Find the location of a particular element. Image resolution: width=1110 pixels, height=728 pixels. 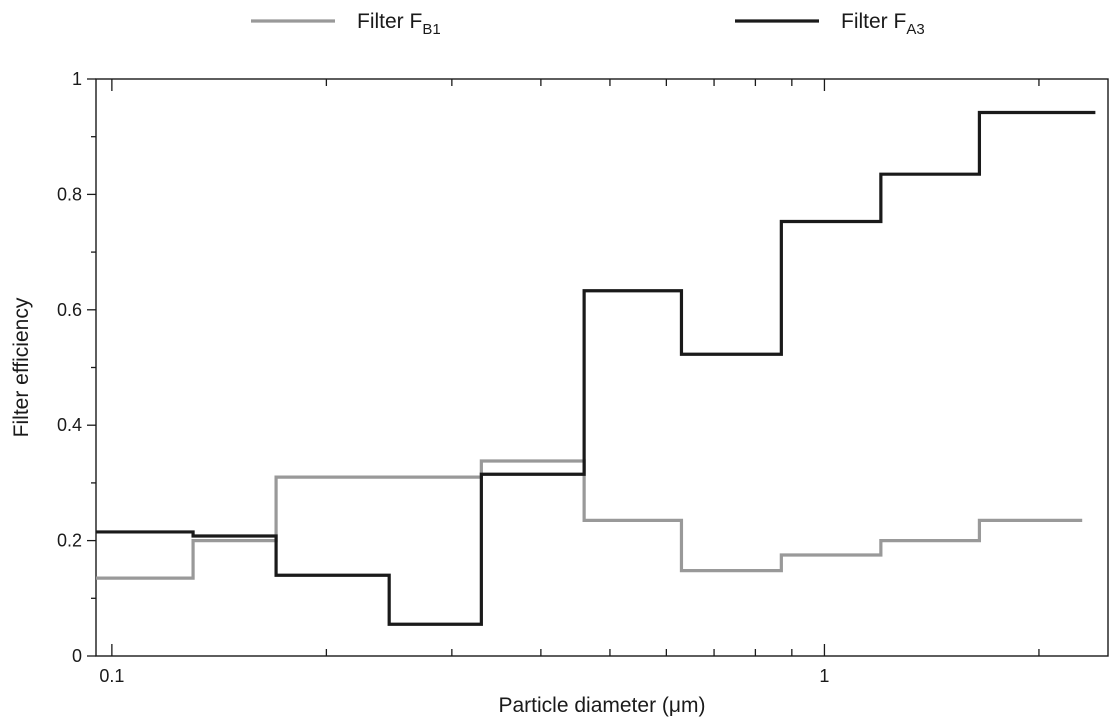

legend-entry-a3: Filter FA3 is located at coordinates (830, 24).